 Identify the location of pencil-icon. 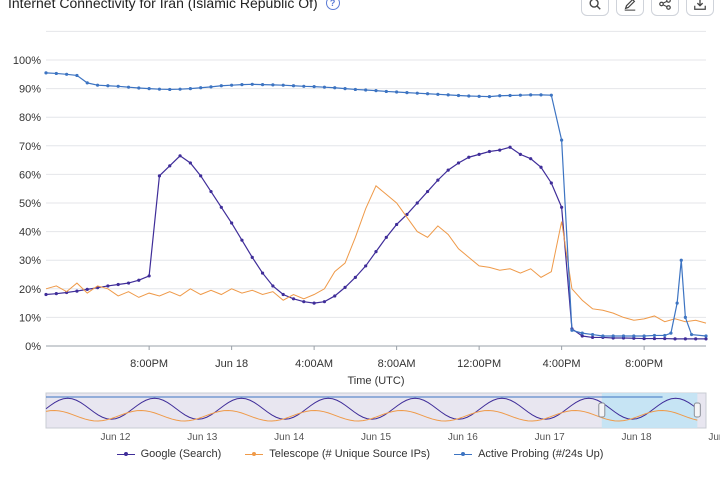
(630, 5).